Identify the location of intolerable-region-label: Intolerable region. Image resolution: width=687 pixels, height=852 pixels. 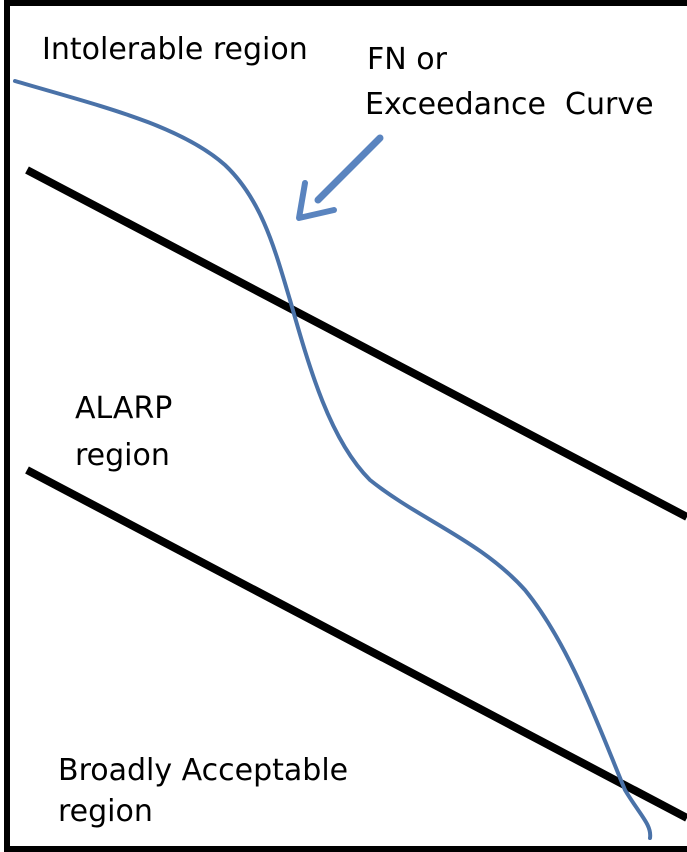
(175, 49).